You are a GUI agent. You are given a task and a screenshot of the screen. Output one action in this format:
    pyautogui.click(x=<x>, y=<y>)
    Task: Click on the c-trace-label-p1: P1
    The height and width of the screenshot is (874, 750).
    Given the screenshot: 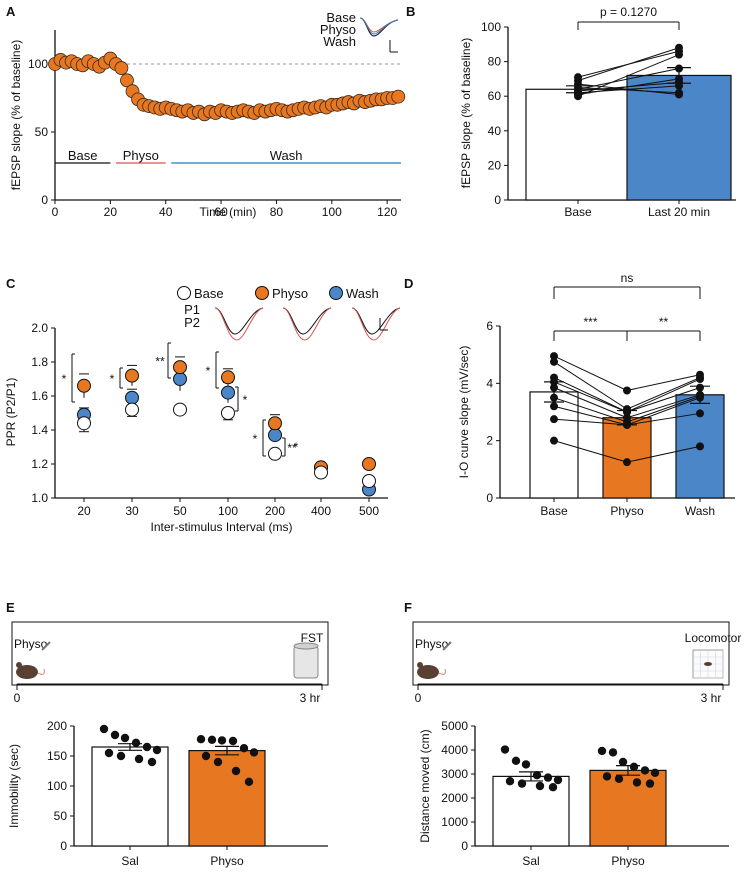 What is the action you would take?
    pyautogui.click(x=192, y=309)
    